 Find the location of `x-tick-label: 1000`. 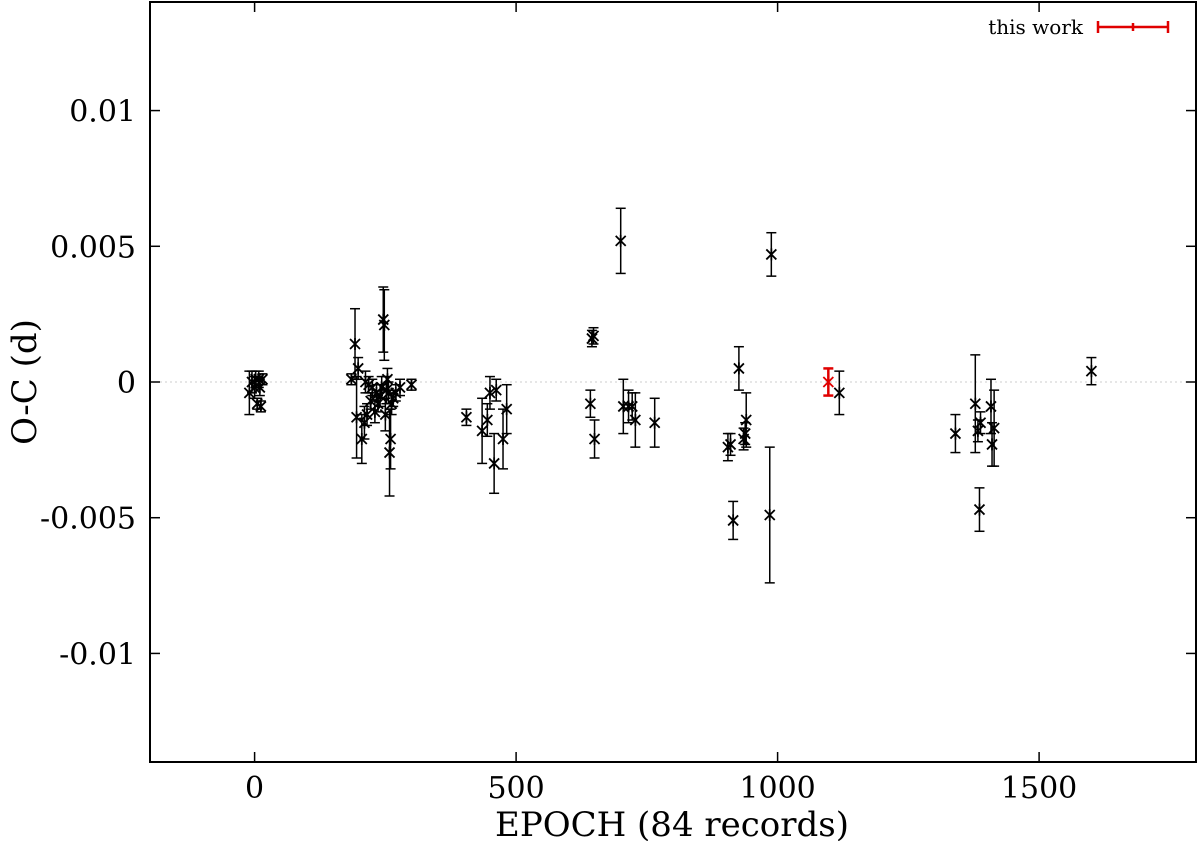

x-tick-label: 1000 is located at coordinates (777, 788).